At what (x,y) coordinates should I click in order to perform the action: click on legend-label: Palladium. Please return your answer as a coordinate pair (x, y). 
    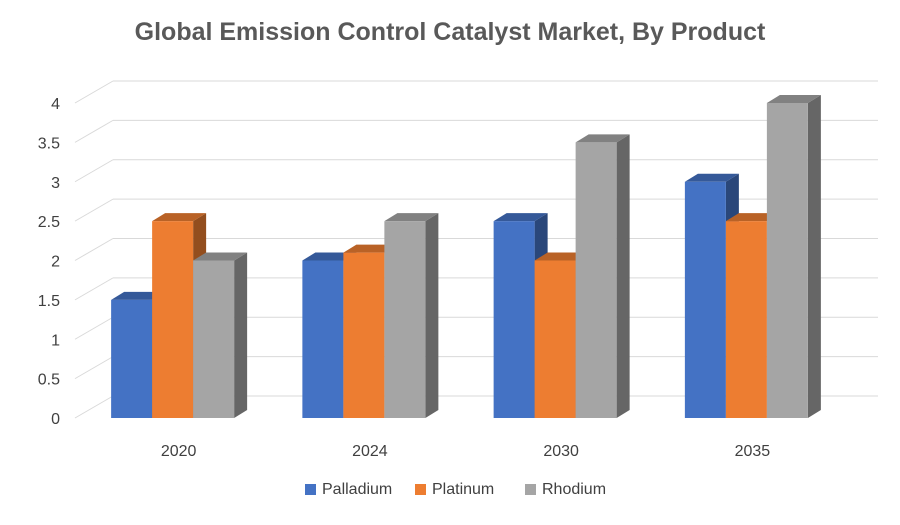
    Looking at the image, I should click on (357, 489).